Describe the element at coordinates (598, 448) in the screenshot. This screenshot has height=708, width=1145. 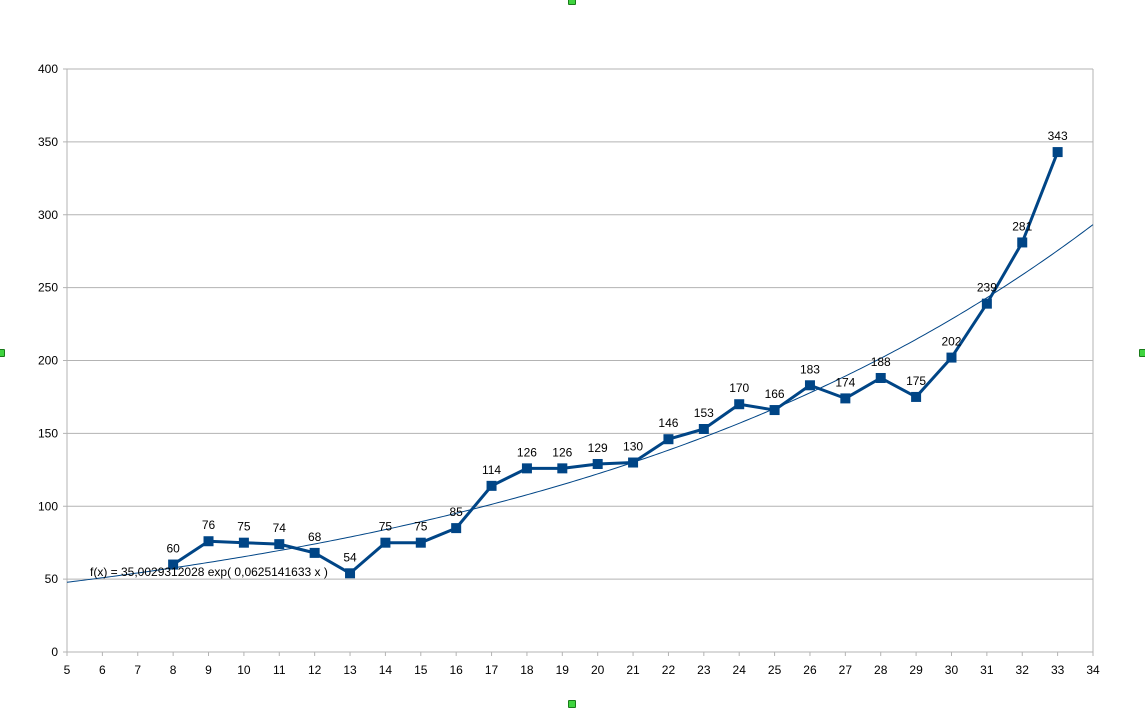
I see `data-label: 129` at that location.